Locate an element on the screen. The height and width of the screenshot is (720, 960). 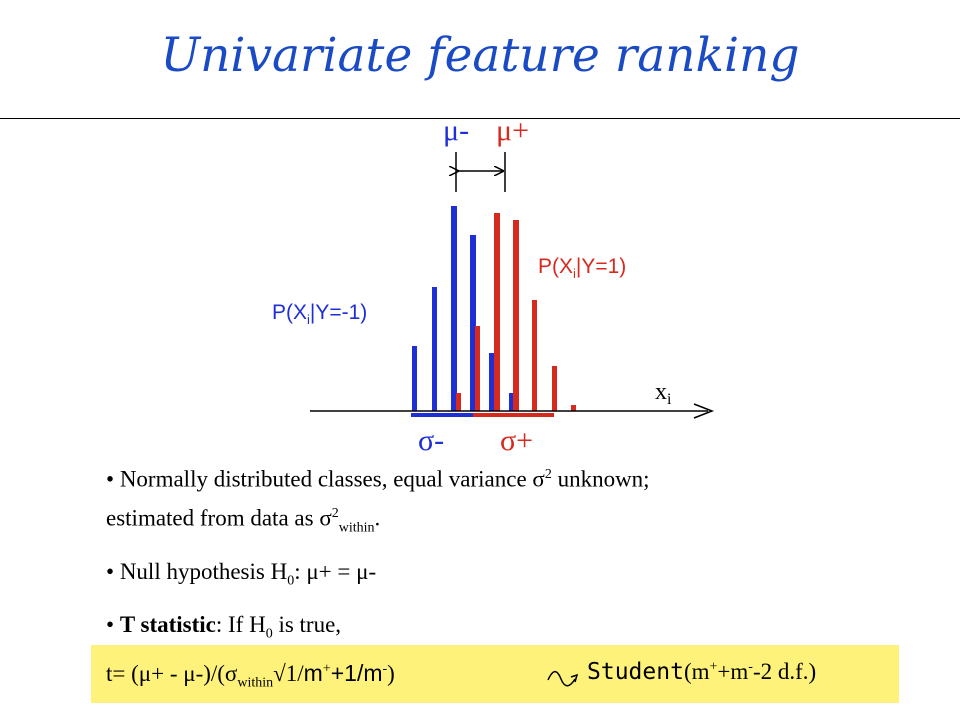
x-axis-arrowhead is located at coordinates (704, 411).